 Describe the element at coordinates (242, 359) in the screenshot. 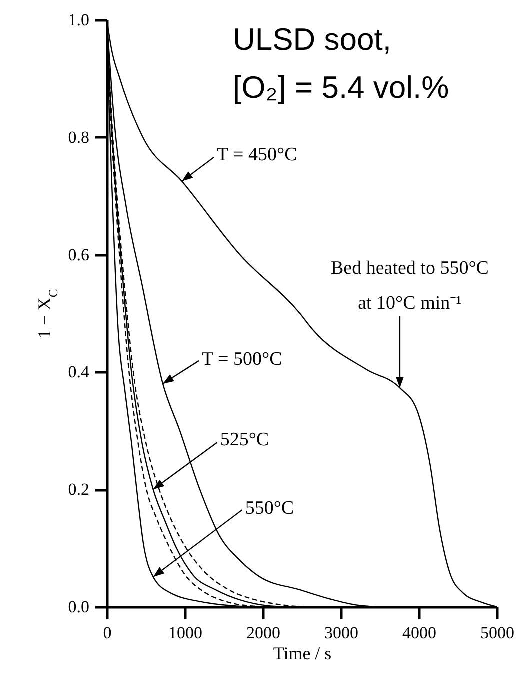

I see `annotation: T = 500°C` at that location.